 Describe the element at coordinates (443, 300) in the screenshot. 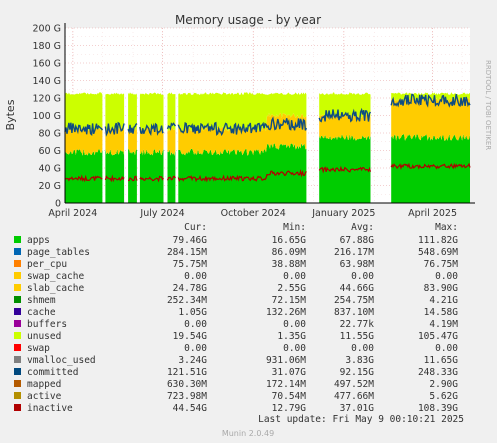

I see `legend-value: 4.21G` at that location.